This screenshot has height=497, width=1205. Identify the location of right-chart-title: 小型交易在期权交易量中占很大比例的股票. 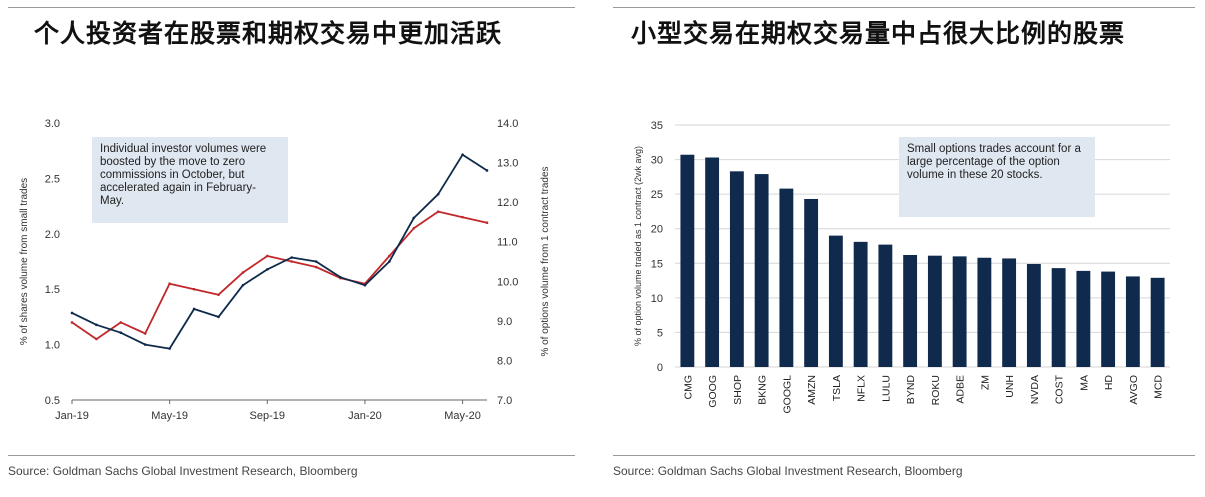
(878, 33).